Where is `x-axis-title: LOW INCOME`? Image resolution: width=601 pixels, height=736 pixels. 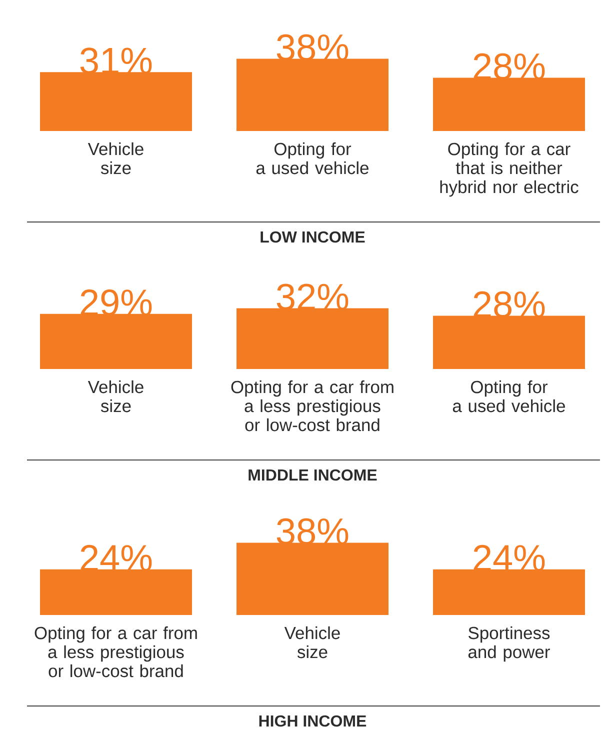 x-axis-title: LOW INCOME is located at coordinates (312, 237).